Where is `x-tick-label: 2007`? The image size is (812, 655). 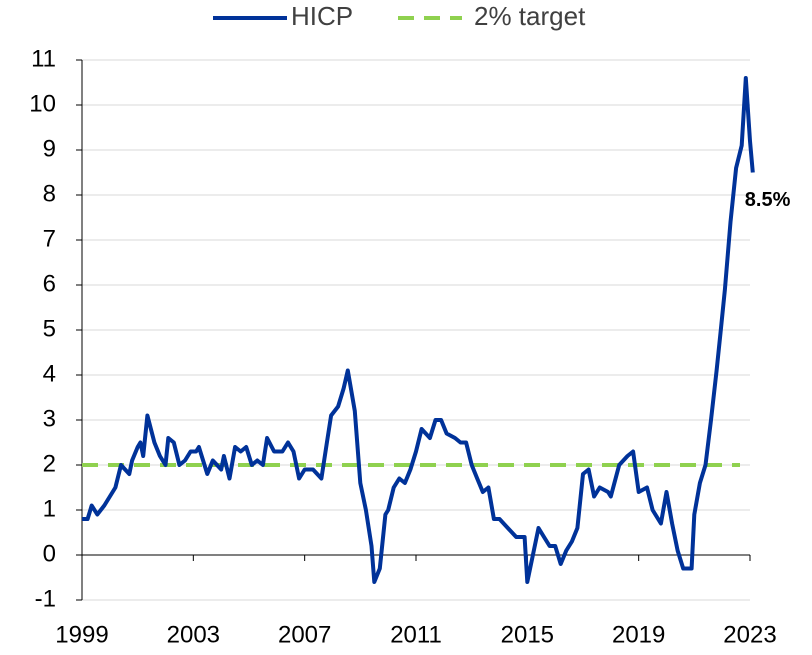
x-tick-label: 2007 is located at coordinates (304, 634).